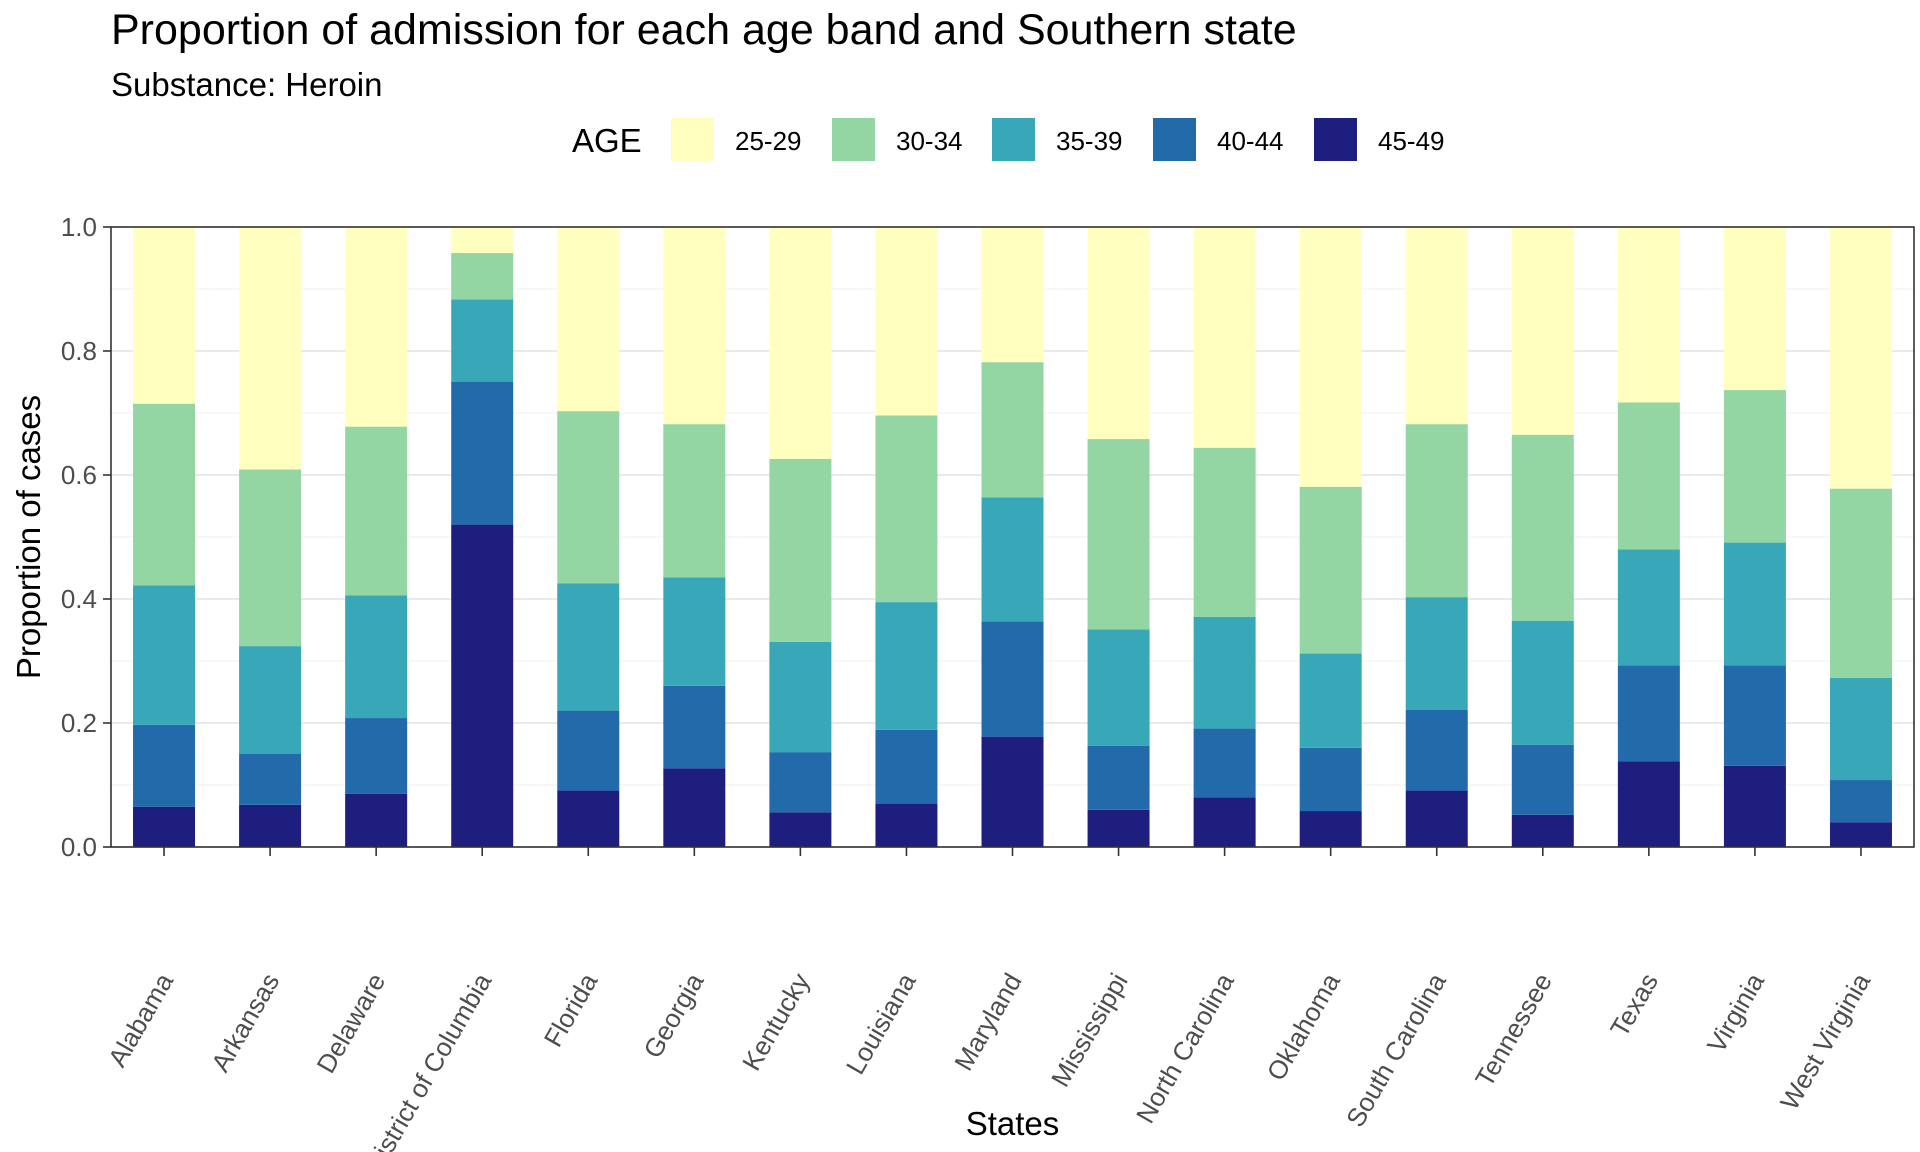 Image resolution: width=1920 pixels, height=1152 pixels. What do you see at coordinates (1250, 141) in the screenshot?
I see `legend-label-40-44: 40-44` at bounding box center [1250, 141].